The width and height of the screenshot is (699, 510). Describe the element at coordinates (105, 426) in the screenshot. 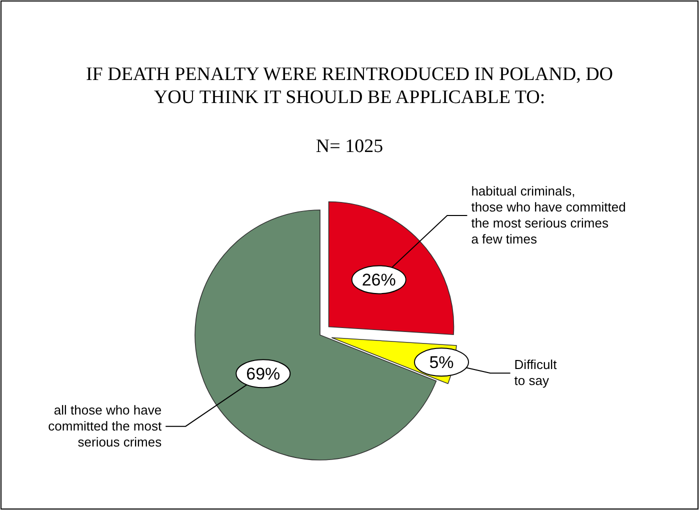

I see `slice-label: all those who have committed the most serious crimes` at that location.